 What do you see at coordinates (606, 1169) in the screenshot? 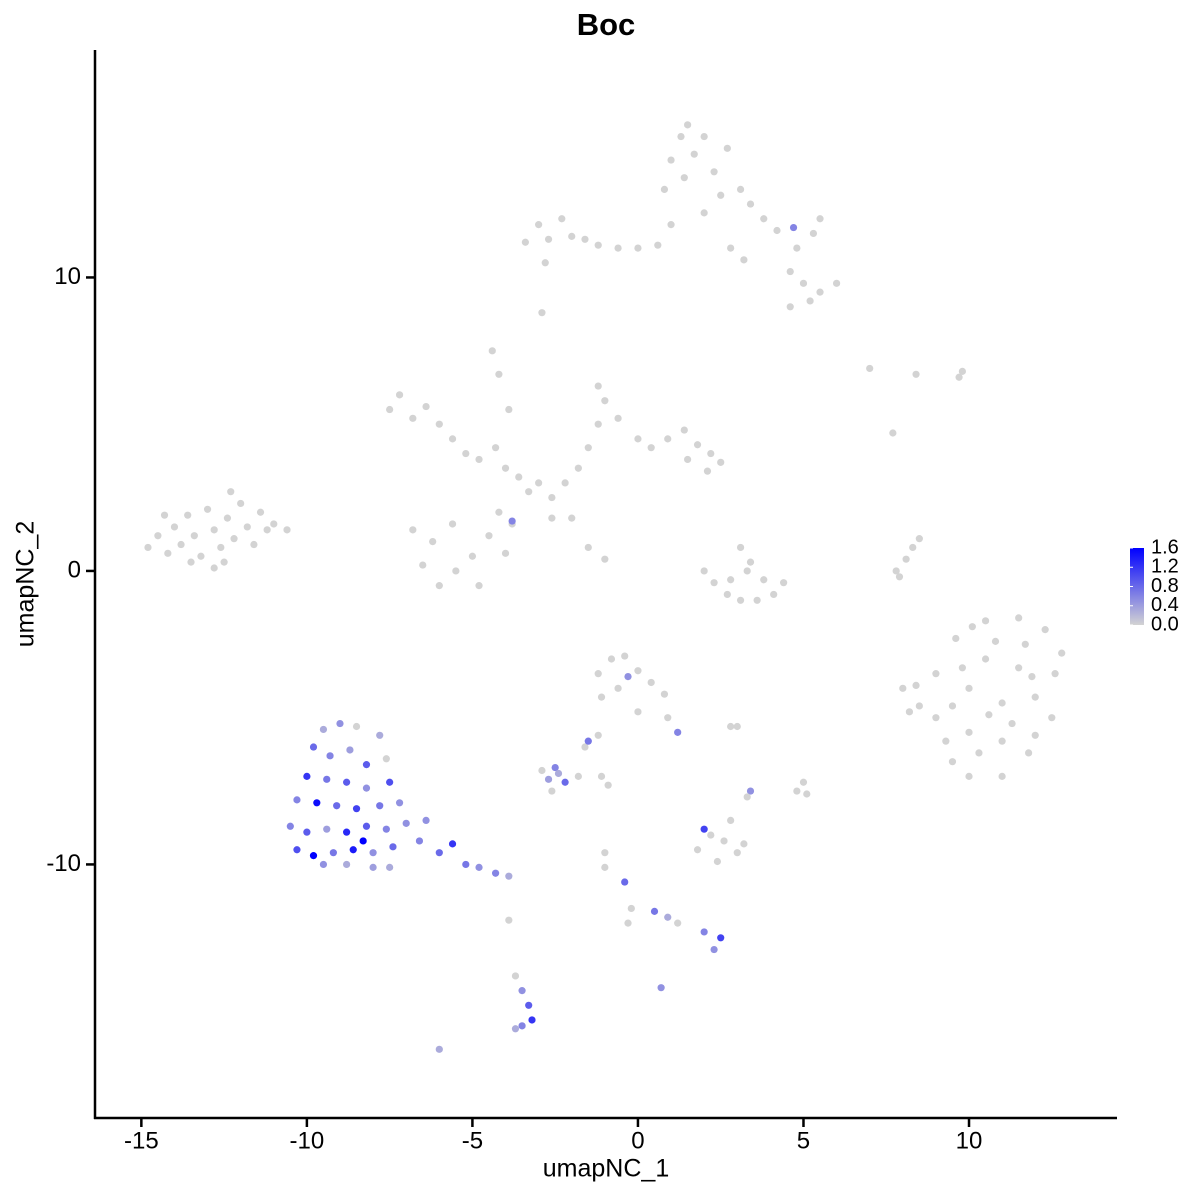
I see `x-axis-label: umapNC_1` at bounding box center [606, 1169].